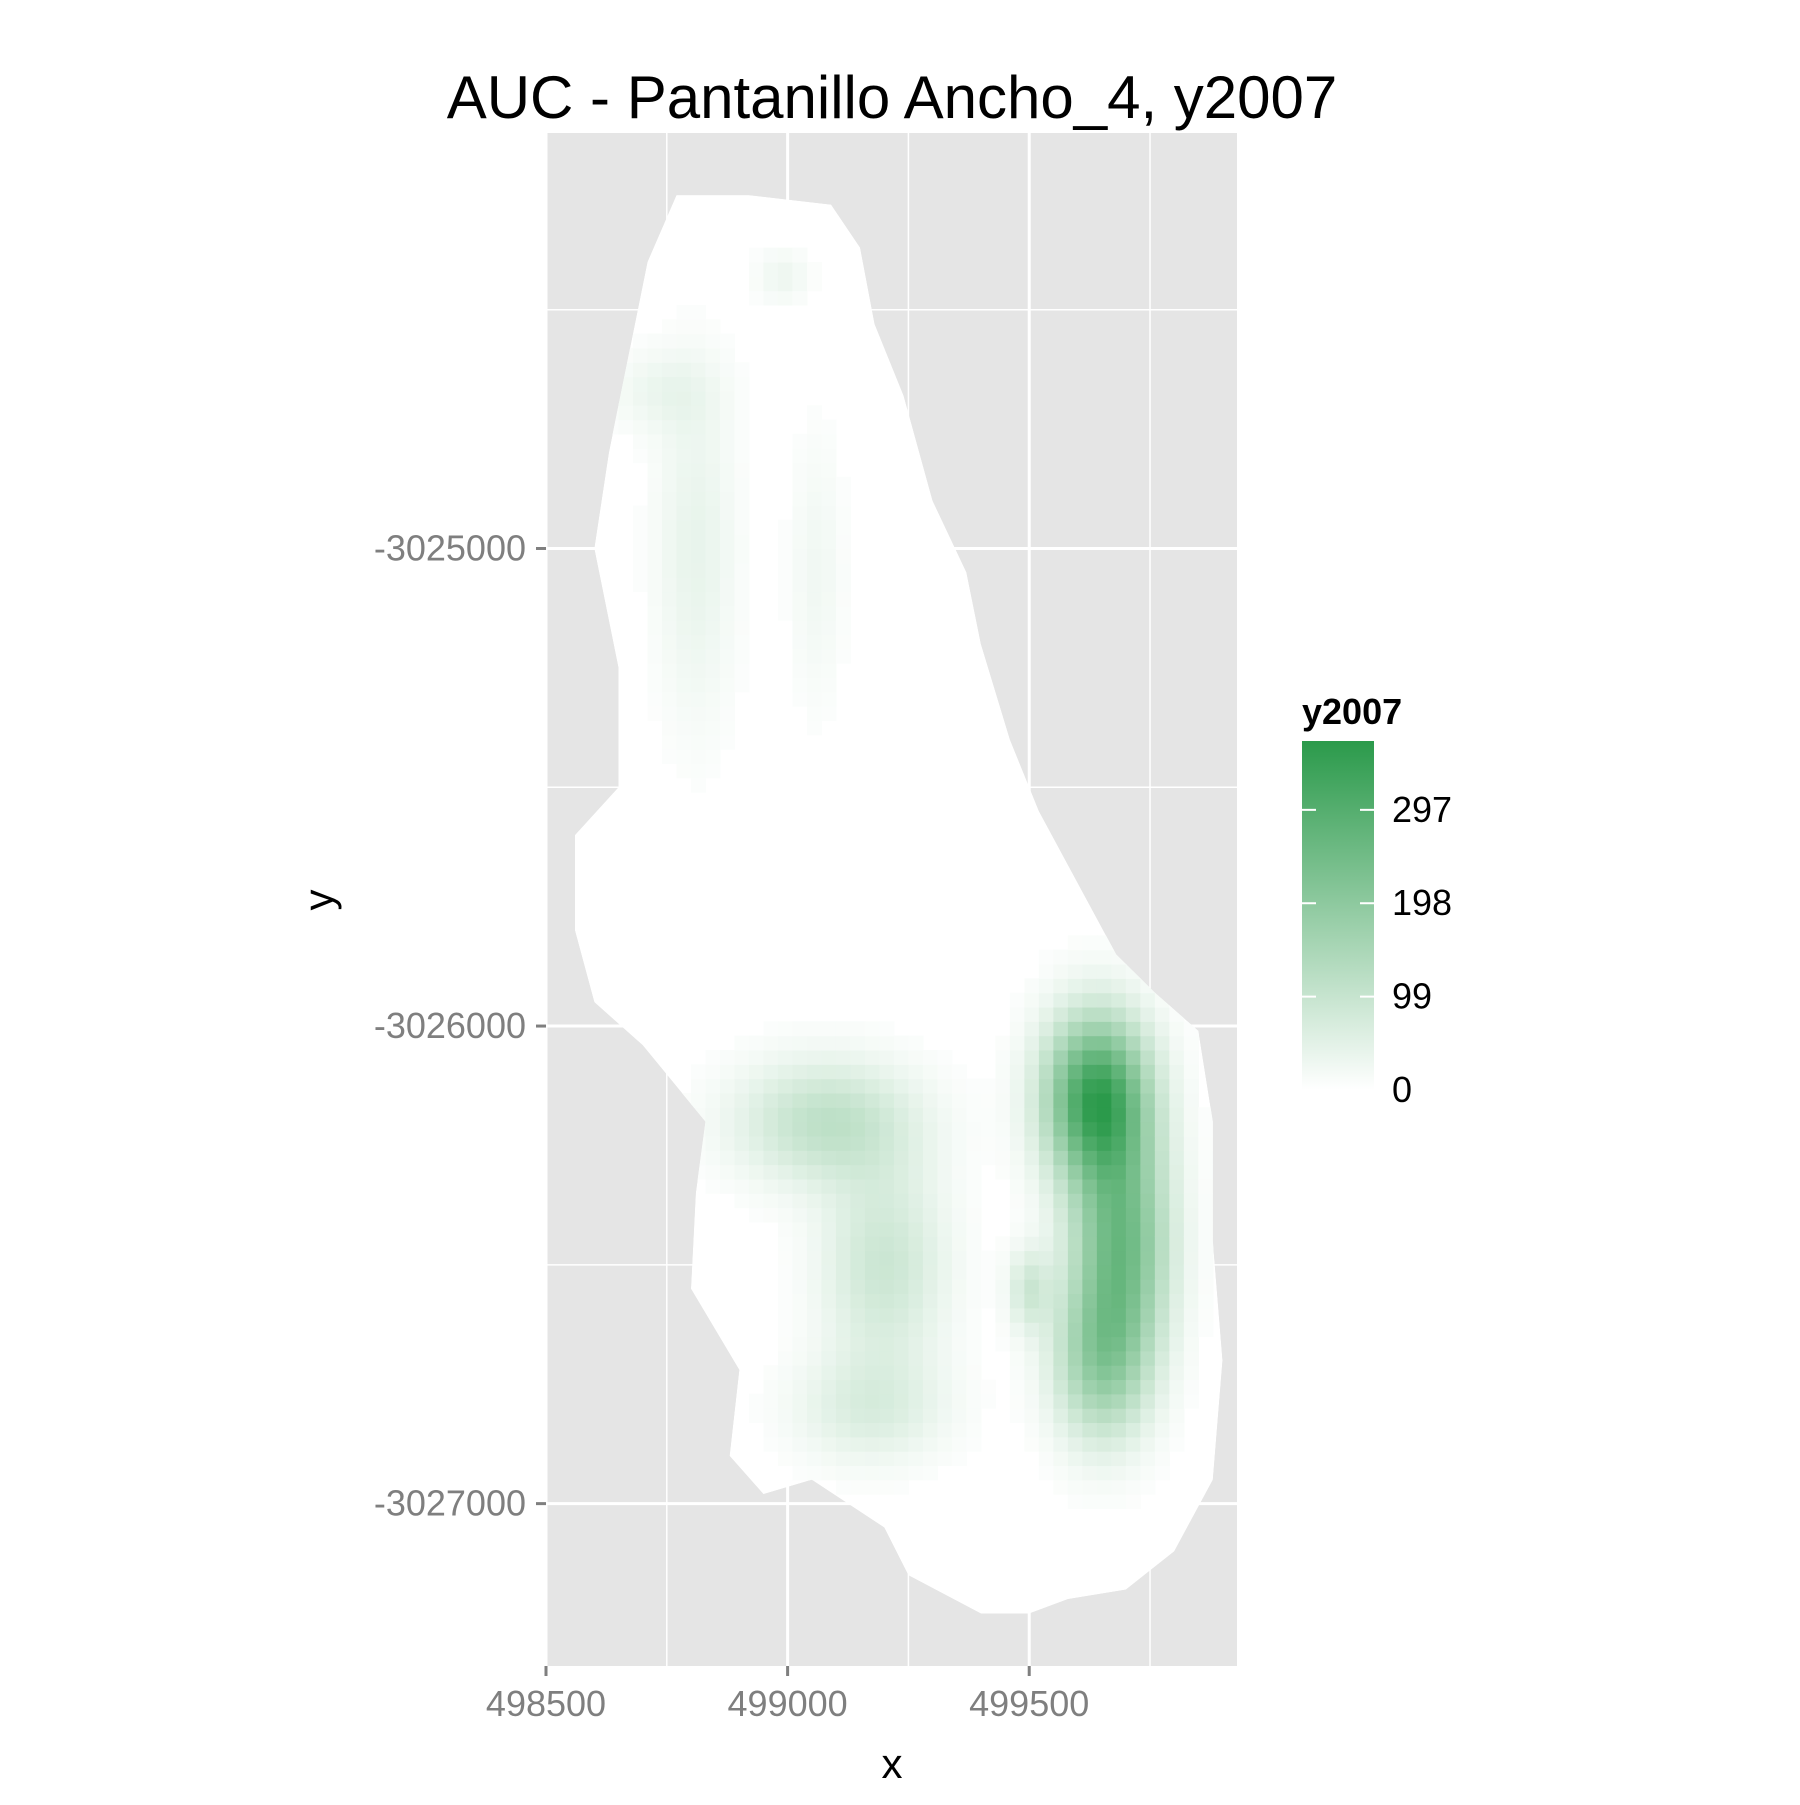 Image resolution: width=1800 pixels, height=1805 pixels. What do you see at coordinates (892, 1763) in the screenshot?
I see `x-axis-label: x` at bounding box center [892, 1763].